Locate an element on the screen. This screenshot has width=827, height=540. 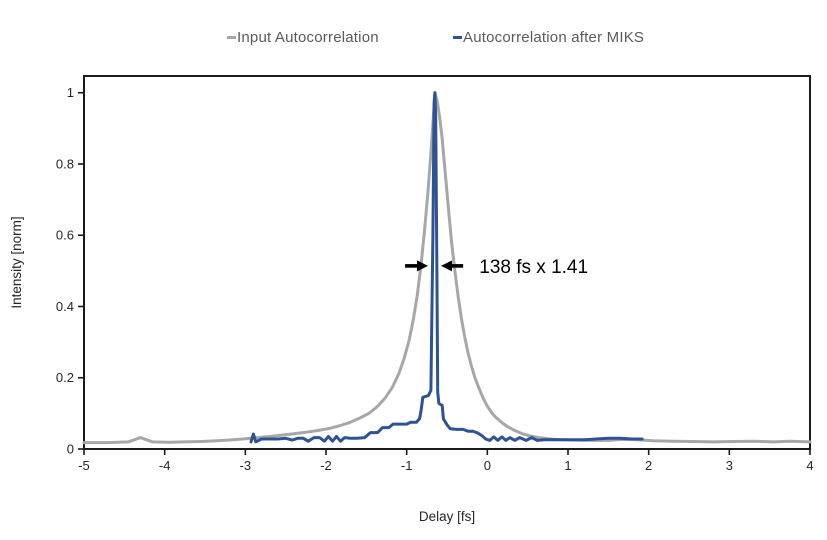
y-tick-label: 0 is located at coordinates (70, 449).